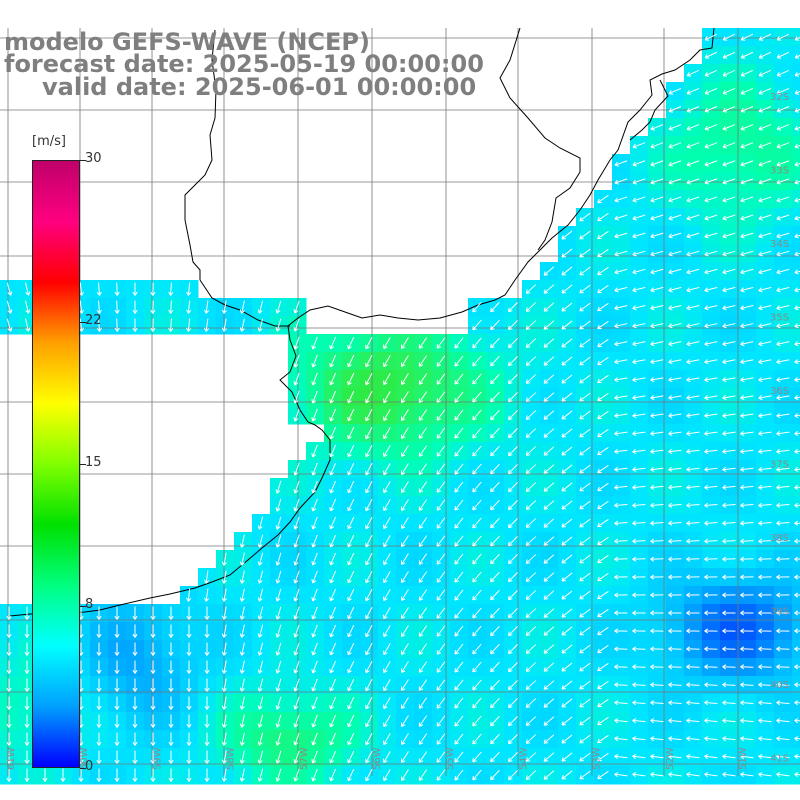 Image resolution: width=800 pixels, height=800 pixels. Describe the element at coordinates (89, 604) in the screenshot. I see `colorbar-tick-label: 8` at that location.